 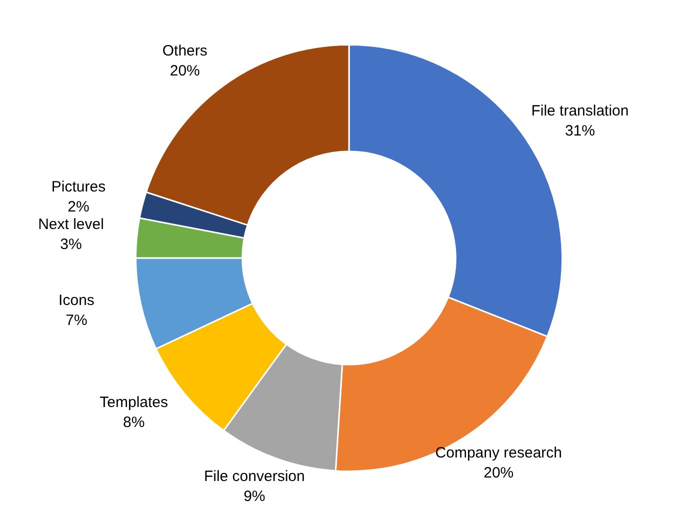 I want to click on slice-label: Company research, so click(x=498, y=453).